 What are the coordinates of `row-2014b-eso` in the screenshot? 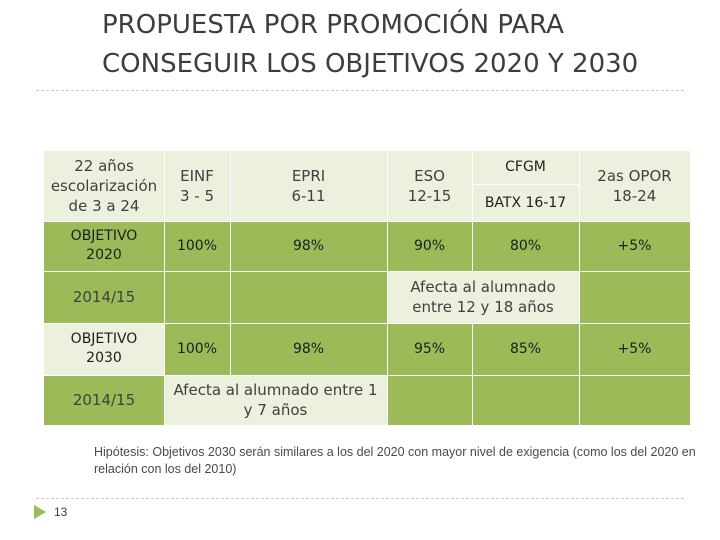 It's located at (429, 400).